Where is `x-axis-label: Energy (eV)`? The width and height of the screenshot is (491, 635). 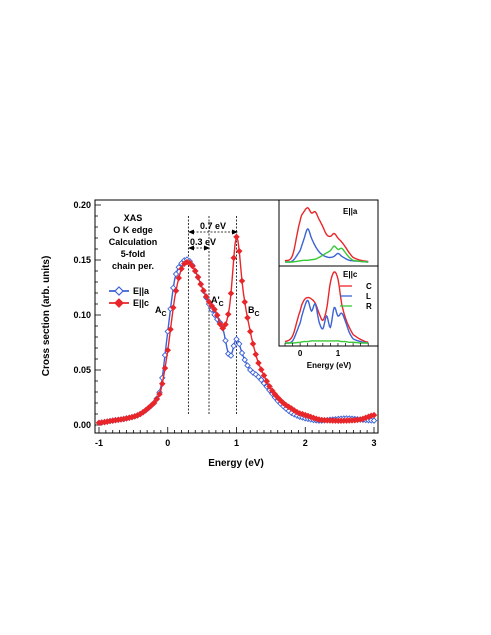
x-axis-label: Energy (eV) is located at coordinates (236, 463).